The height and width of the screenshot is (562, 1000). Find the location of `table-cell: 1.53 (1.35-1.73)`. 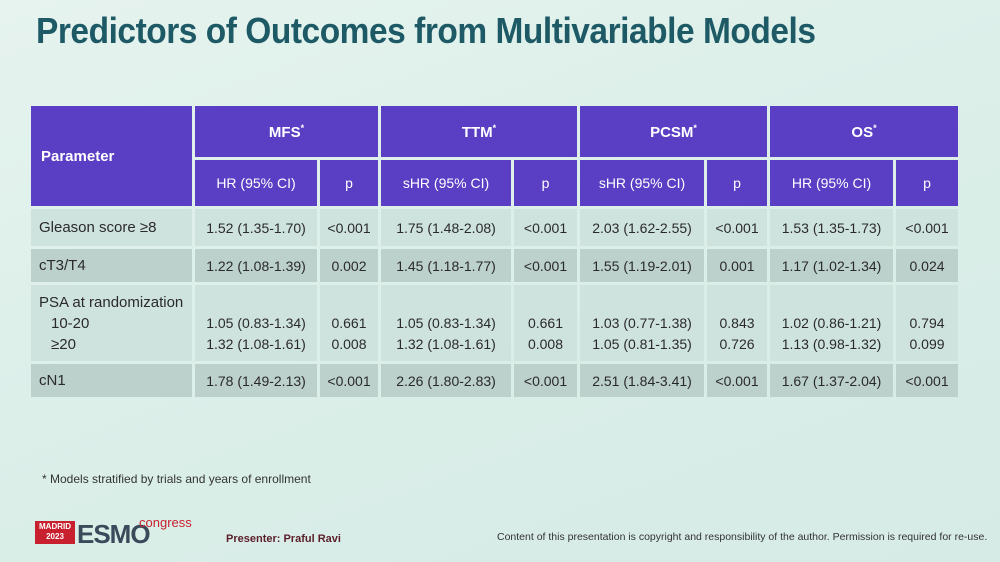

table-cell: 1.53 (1.35-1.73) is located at coordinates (832, 227).